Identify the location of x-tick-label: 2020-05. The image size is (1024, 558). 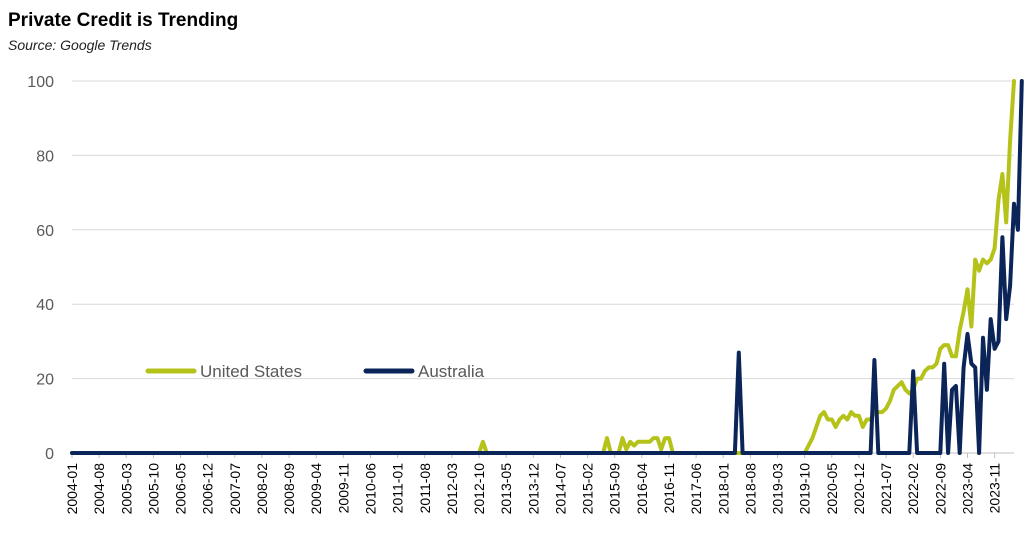
(832, 489).